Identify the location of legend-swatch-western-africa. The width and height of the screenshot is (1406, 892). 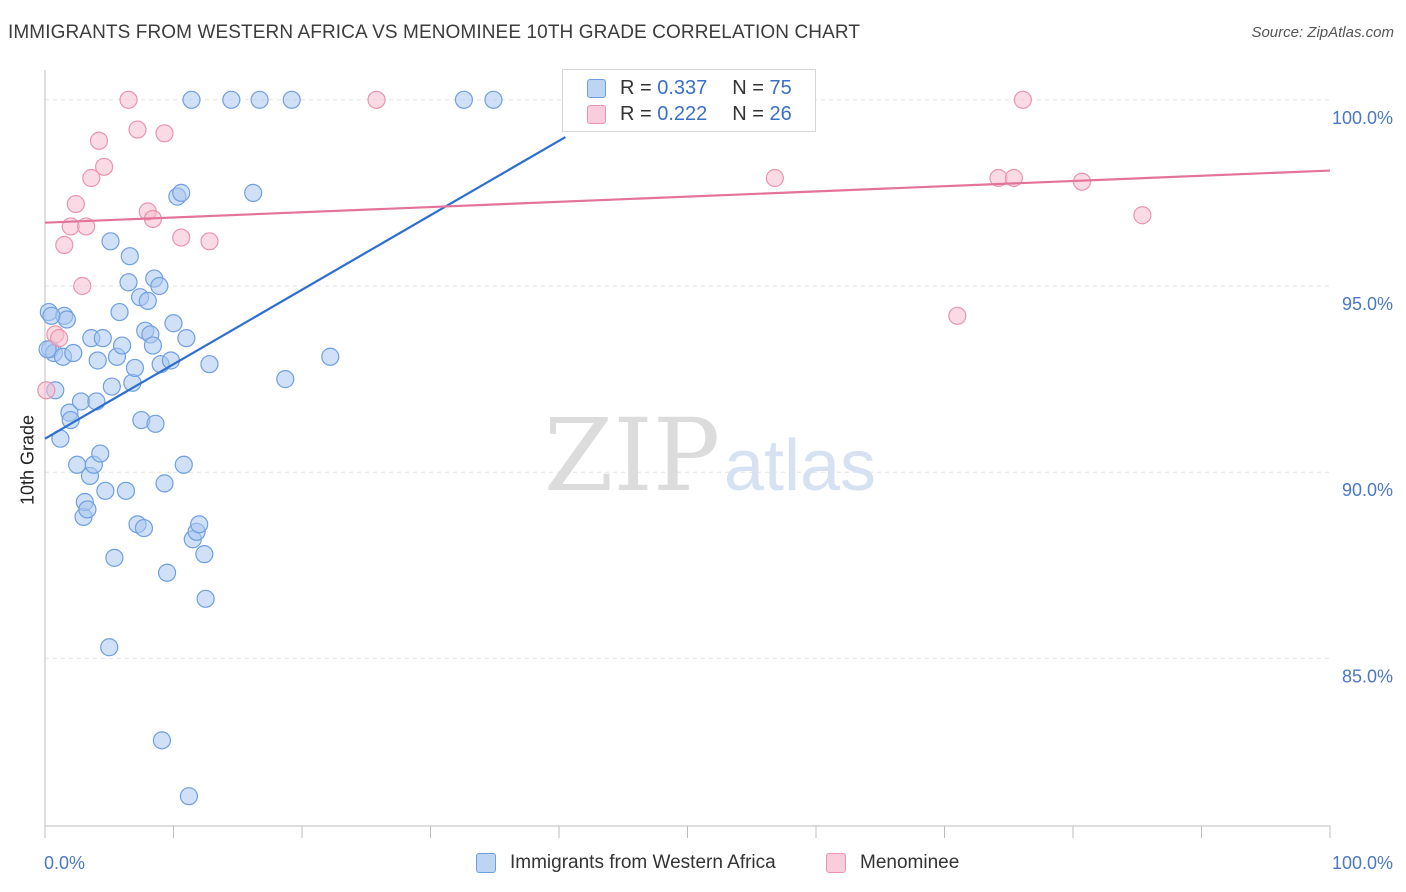
(486, 863).